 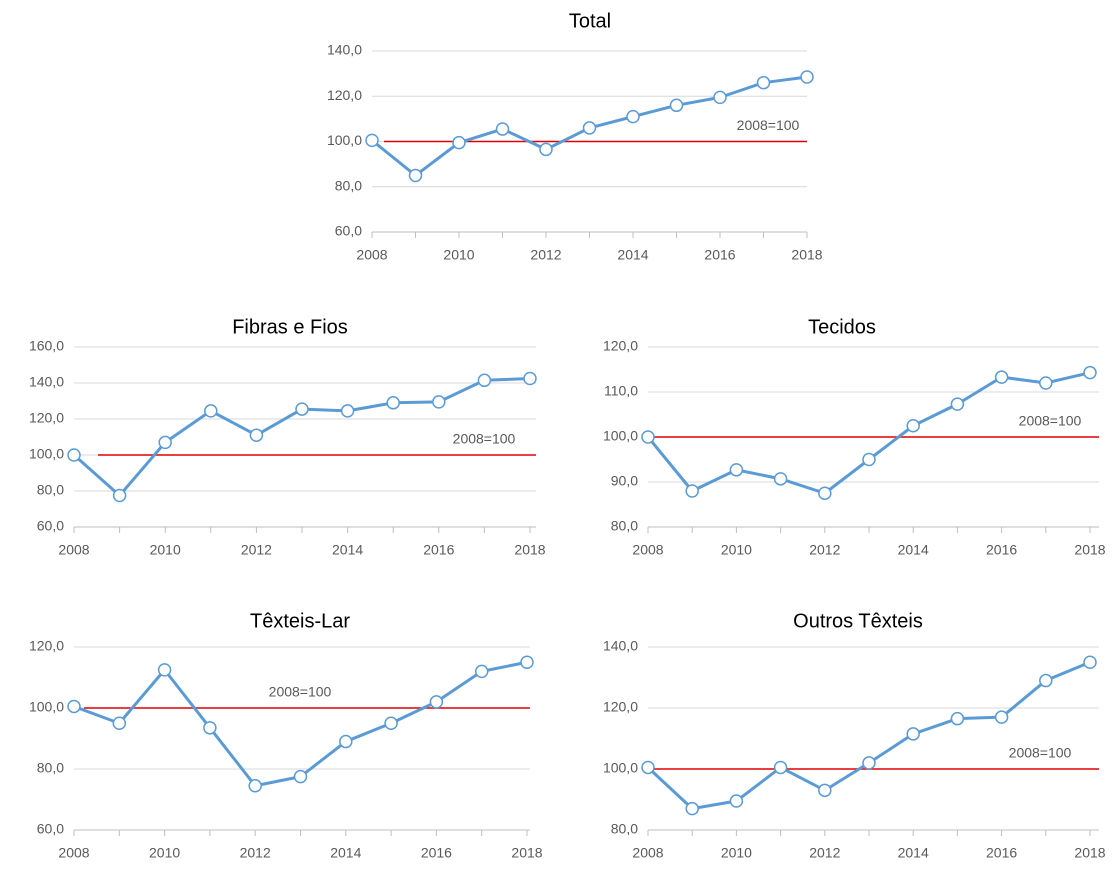 What do you see at coordinates (858, 621) in the screenshot?
I see `chart-title: Outros Têxteis` at bounding box center [858, 621].